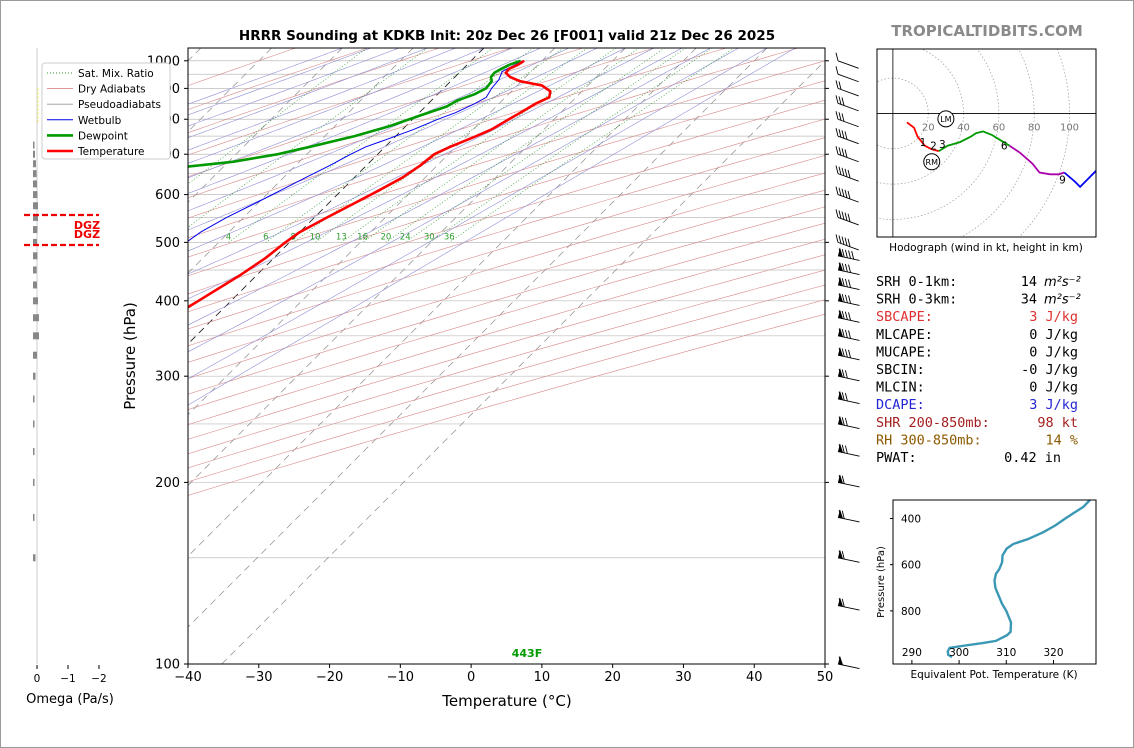 This screenshot has height=748, width=1134. What do you see at coordinates (932, 162) in the screenshot?
I see `right-mover-marker: RM` at bounding box center [932, 162].